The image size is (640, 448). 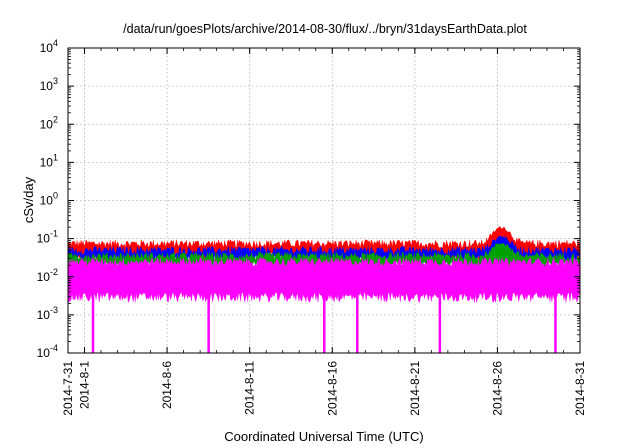 I want to click on x-tick-label: 2014-8-31, so click(x=580, y=388).